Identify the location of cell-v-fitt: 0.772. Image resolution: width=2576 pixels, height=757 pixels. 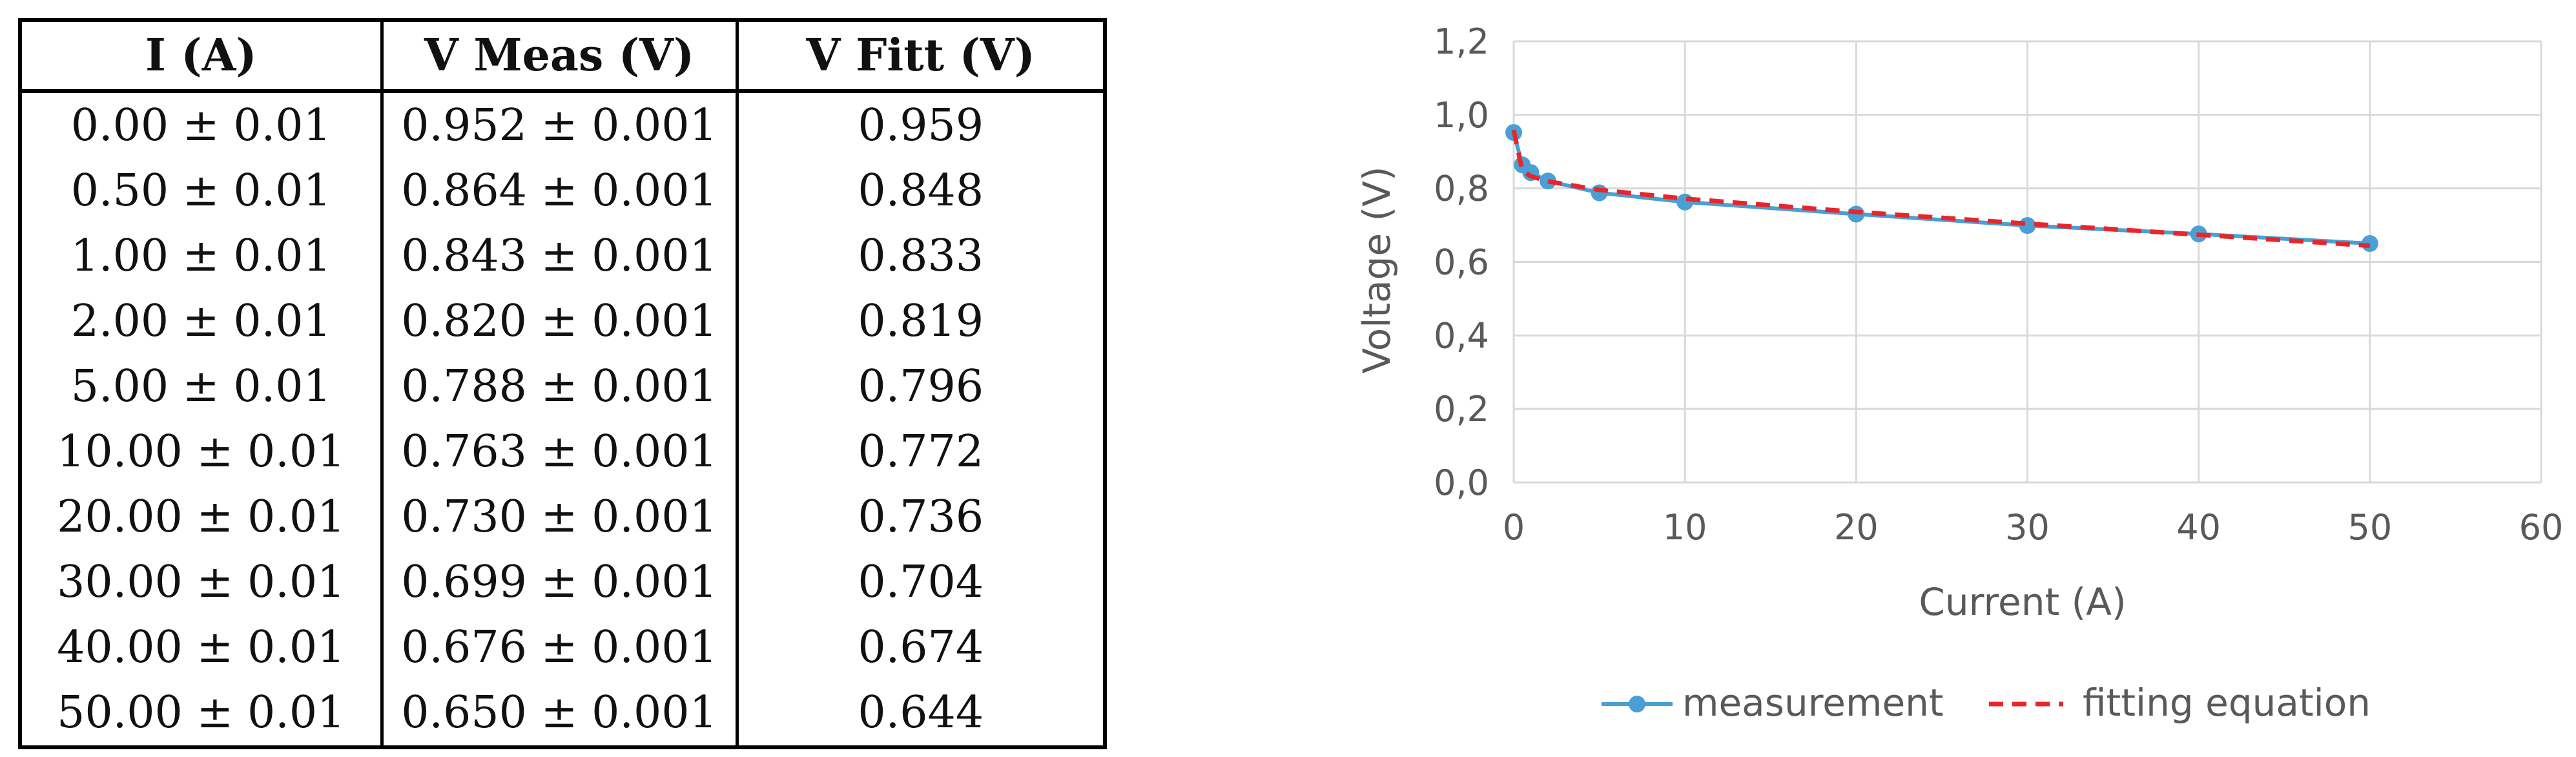
(921, 451).